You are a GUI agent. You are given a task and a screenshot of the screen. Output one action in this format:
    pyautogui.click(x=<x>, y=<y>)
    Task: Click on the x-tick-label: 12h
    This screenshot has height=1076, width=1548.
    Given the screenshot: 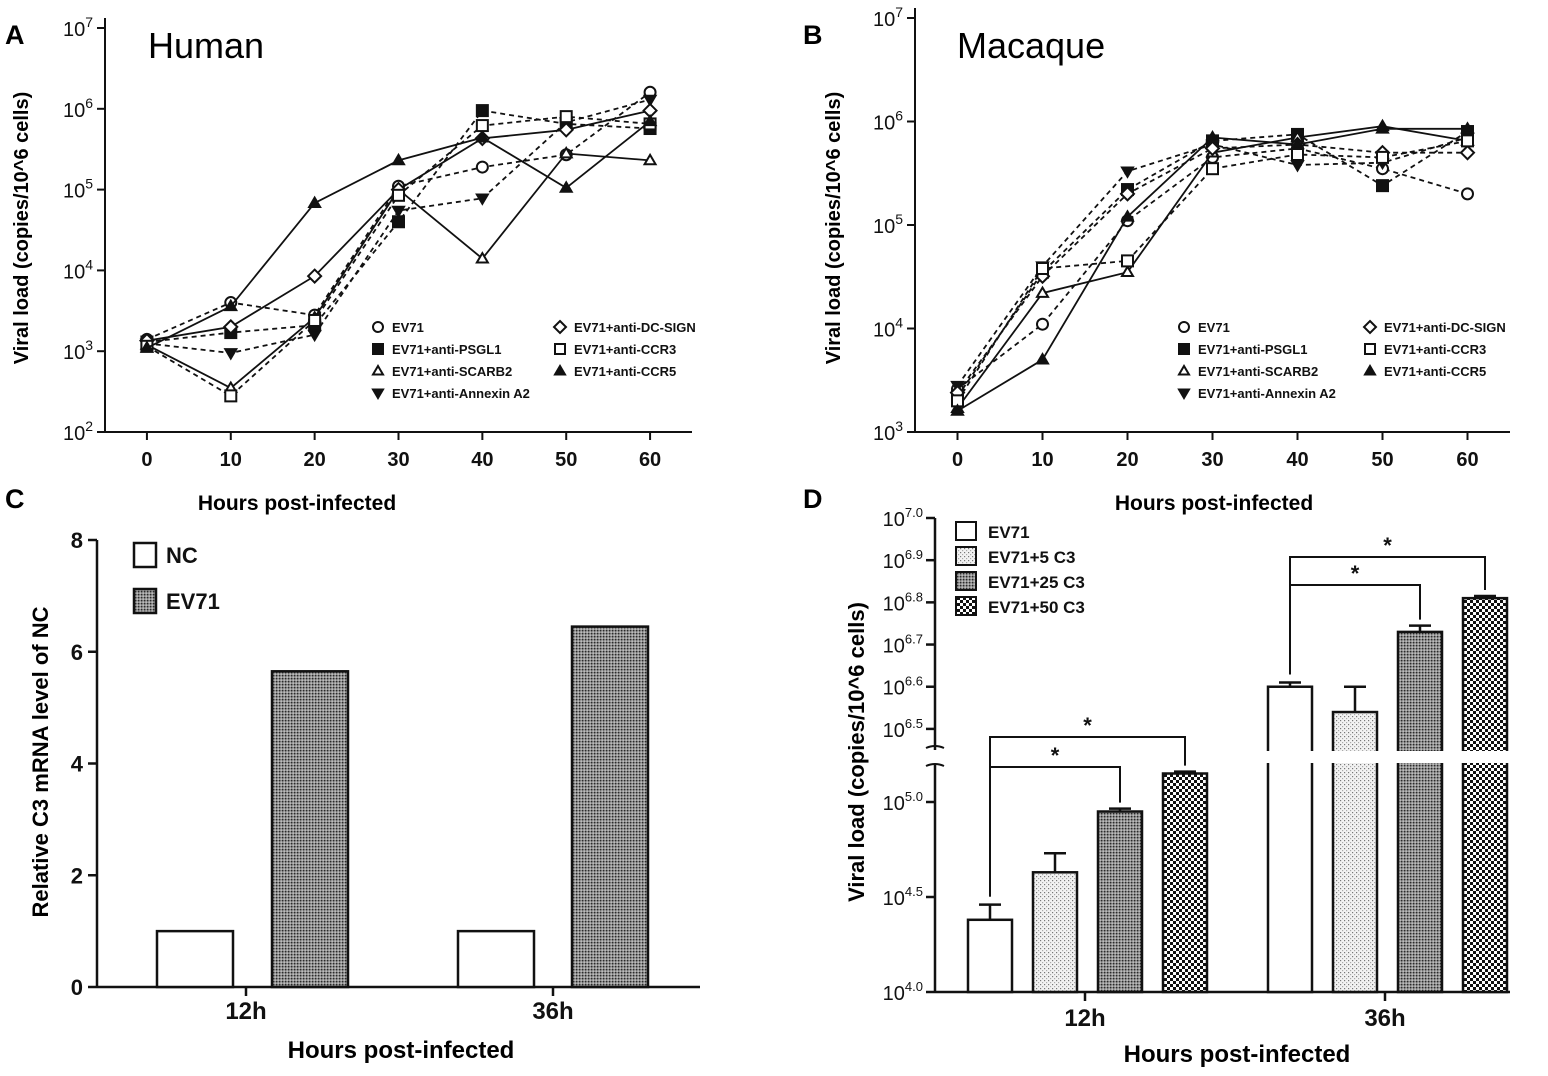 What is the action you would take?
    pyautogui.click(x=1084, y=1018)
    